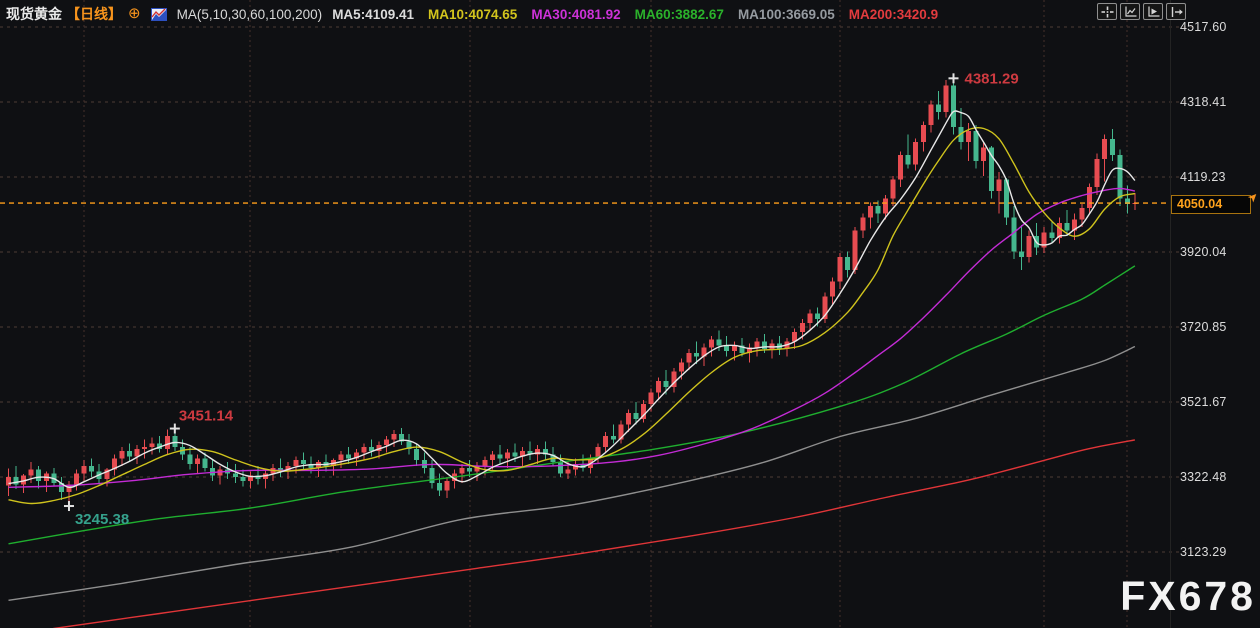  I want to click on axis-label: 3920.04, so click(1203, 252).